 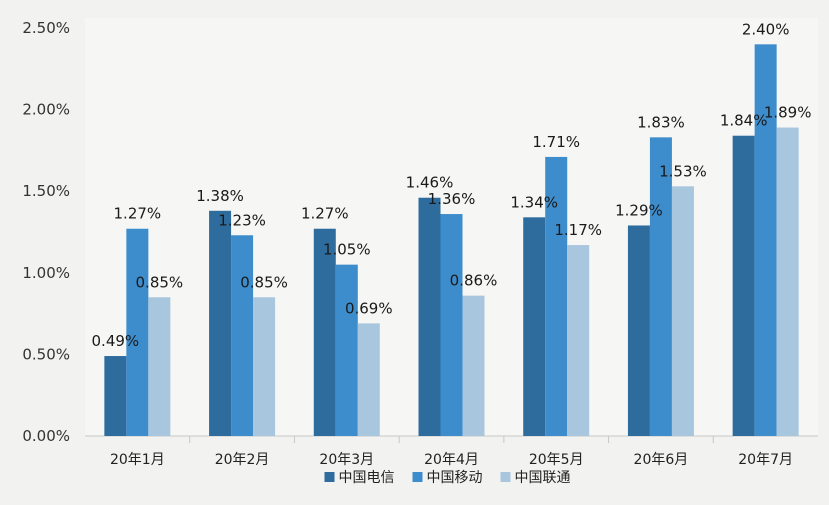 What do you see at coordinates (347, 250) in the screenshot?
I see `data-label: 1.05%` at bounding box center [347, 250].